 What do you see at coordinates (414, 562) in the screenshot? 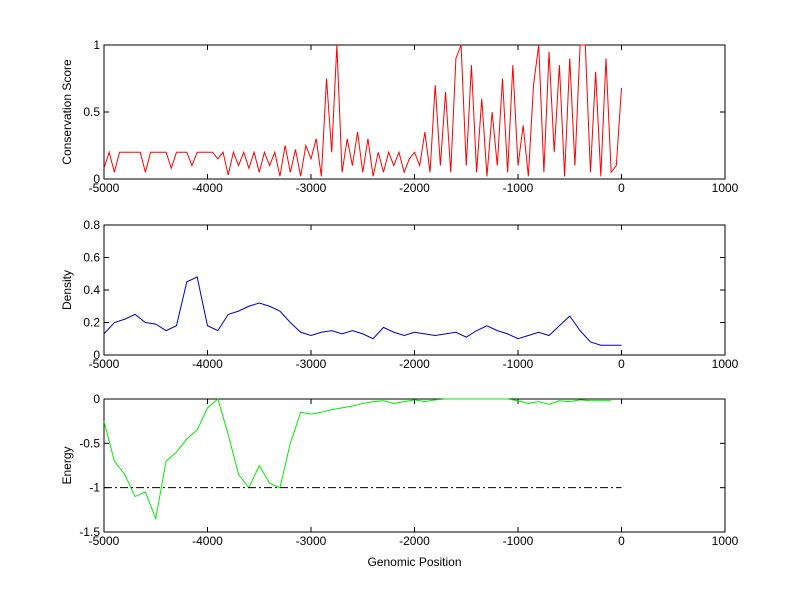
I see `x-axis-label: Genomic Position` at bounding box center [414, 562].